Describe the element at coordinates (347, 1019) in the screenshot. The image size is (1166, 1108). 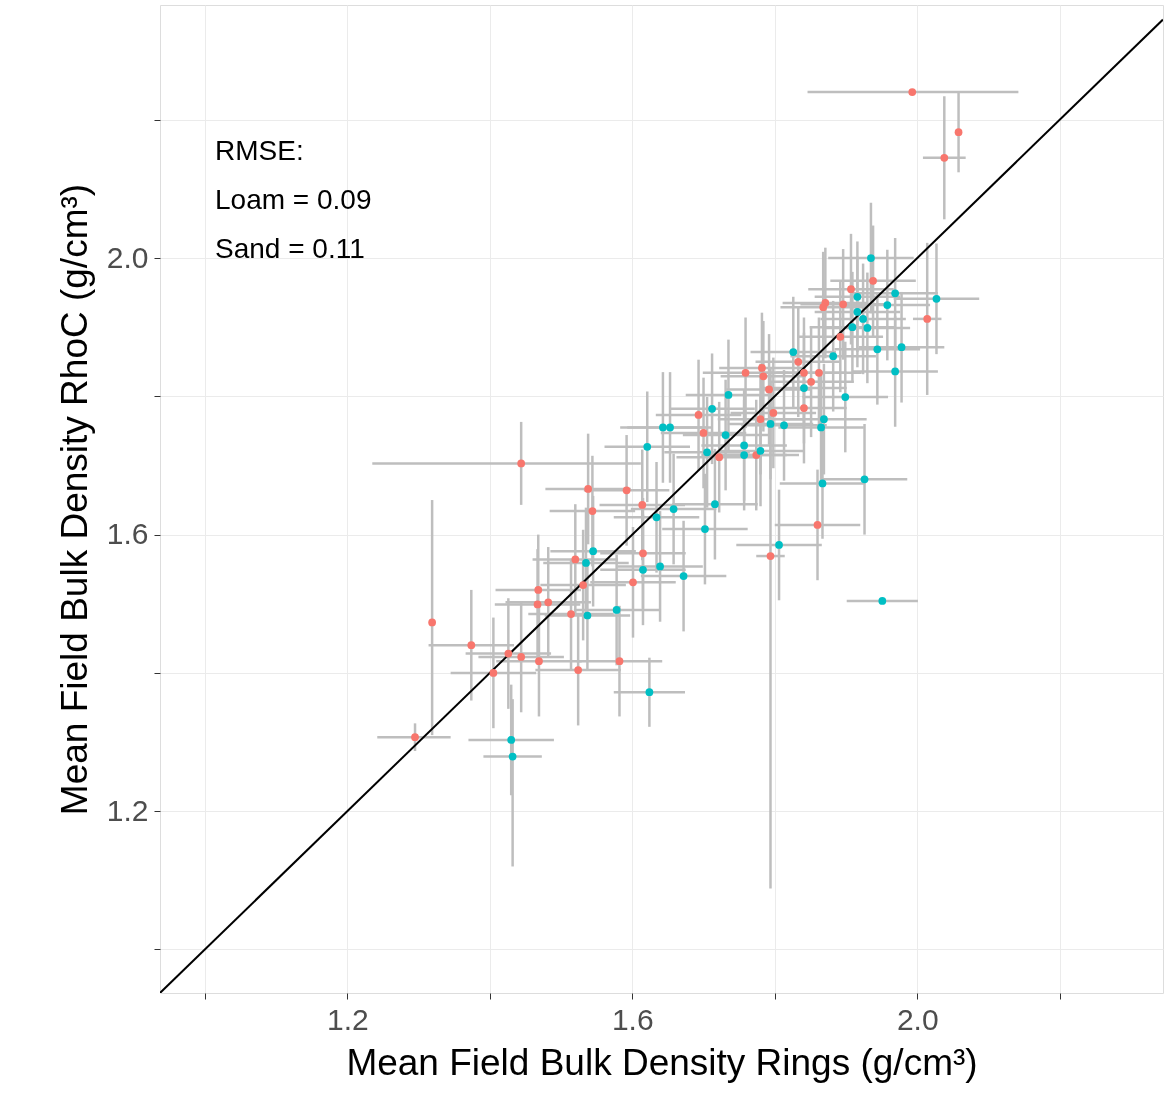
I see `x-tick-label: 1.2` at that location.